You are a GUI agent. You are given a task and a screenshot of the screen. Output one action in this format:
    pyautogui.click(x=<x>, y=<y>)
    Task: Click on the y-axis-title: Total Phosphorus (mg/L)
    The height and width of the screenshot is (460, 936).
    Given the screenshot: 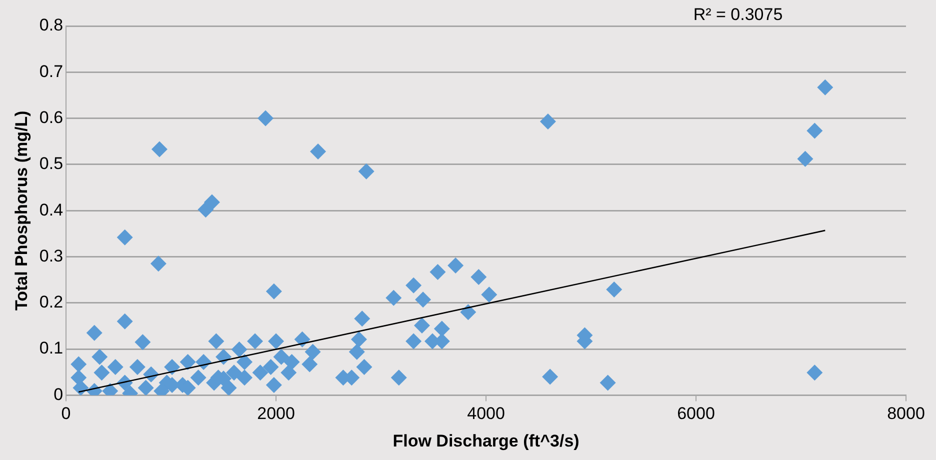 What is the action you would take?
    pyautogui.click(x=21, y=210)
    